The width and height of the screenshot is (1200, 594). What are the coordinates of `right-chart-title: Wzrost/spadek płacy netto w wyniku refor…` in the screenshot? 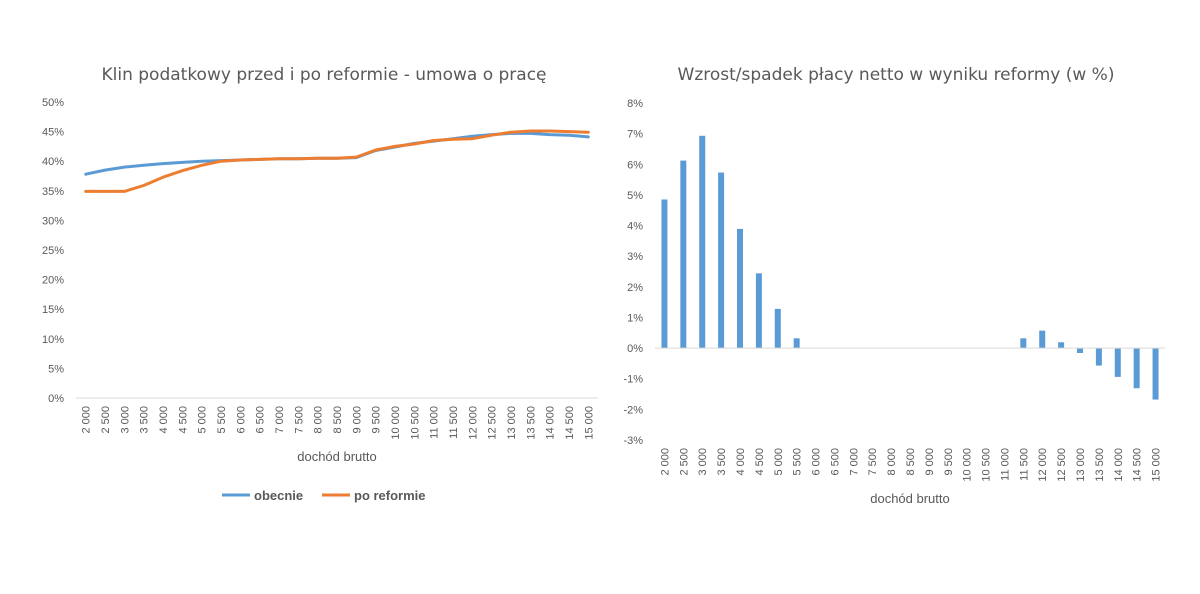 It's located at (896, 75).